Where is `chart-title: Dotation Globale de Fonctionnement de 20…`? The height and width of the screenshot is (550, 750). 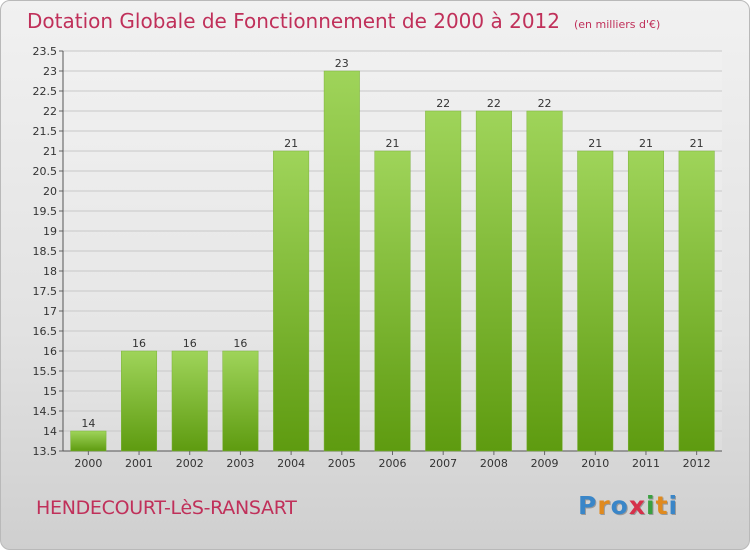
chart-title: Dotation Globale de Fonctionnement de 20… is located at coordinates (343, 21).